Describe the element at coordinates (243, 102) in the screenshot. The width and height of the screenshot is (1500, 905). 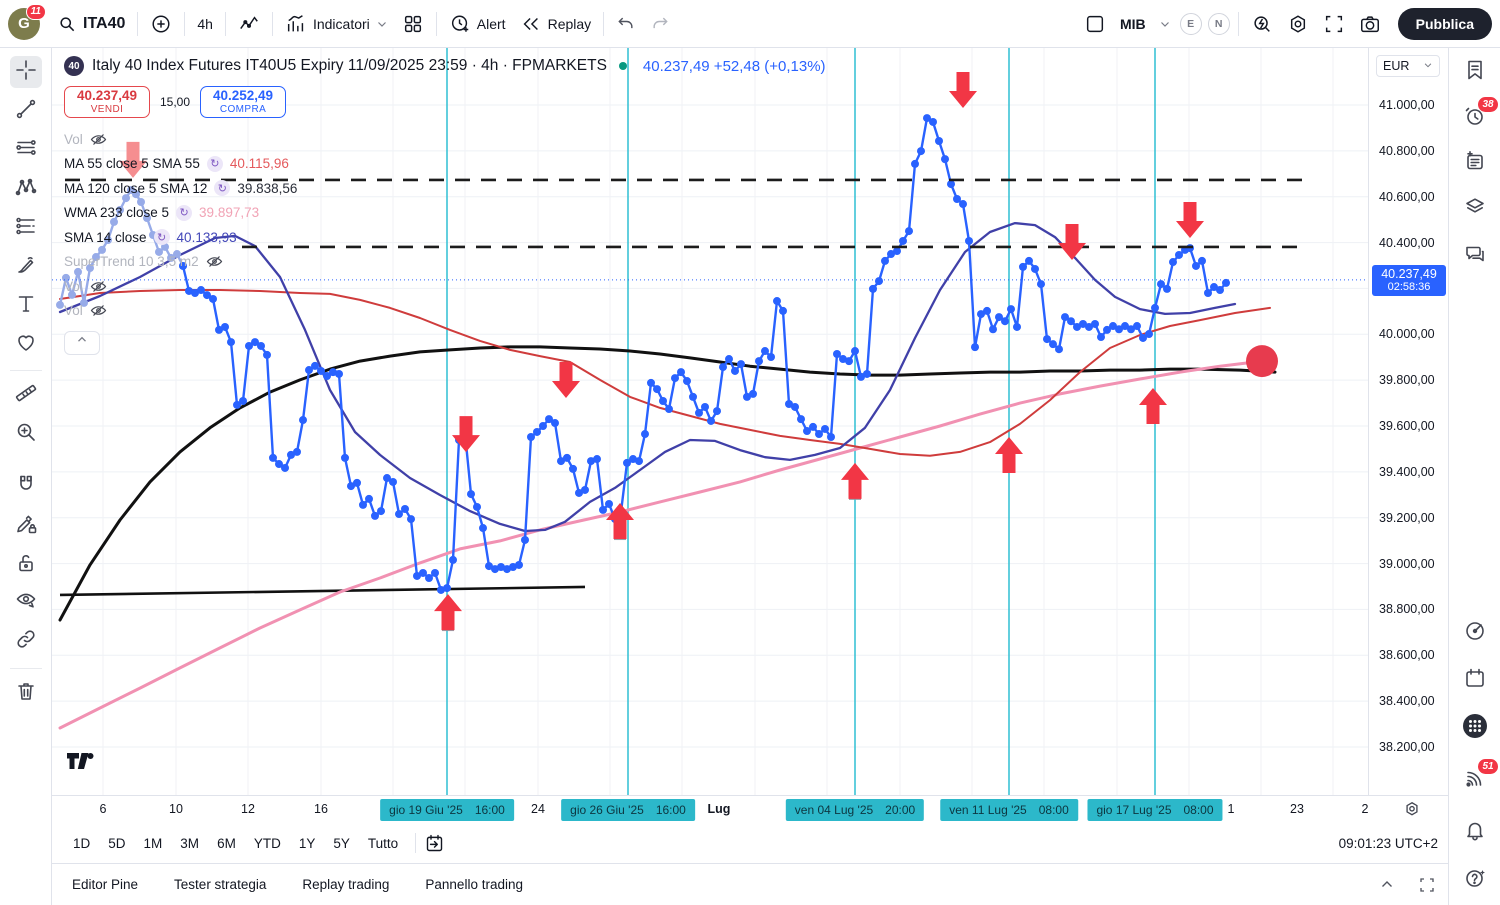
I see `buy-button: 40.252,49 COMPRA` at that location.